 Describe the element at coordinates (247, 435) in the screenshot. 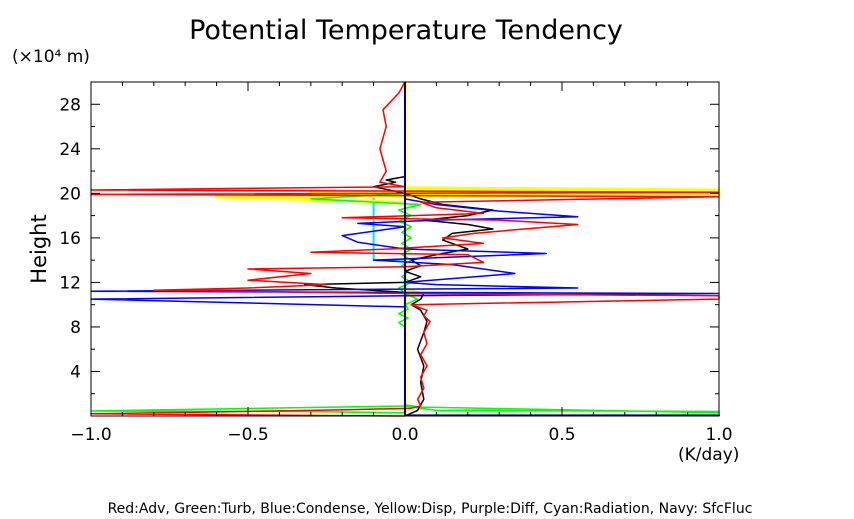

I see `x-tick-label: −0.5` at that location.